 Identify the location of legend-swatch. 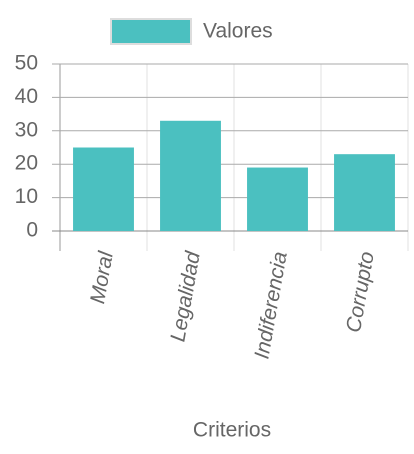
(151, 31).